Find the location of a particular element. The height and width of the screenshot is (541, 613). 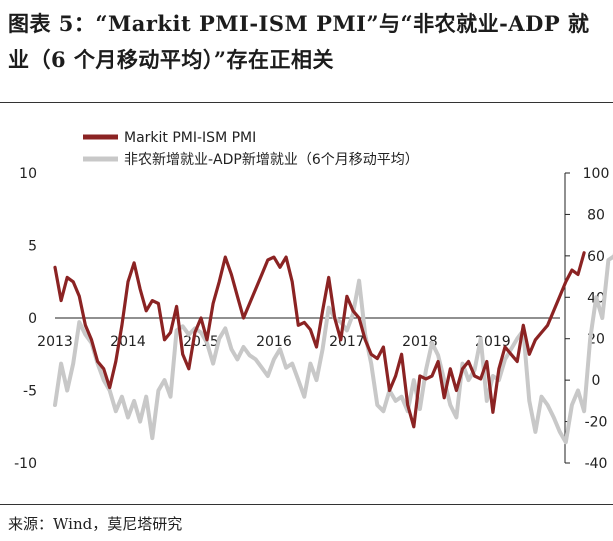

y-right-tick-label: 80 is located at coordinates (596, 215).